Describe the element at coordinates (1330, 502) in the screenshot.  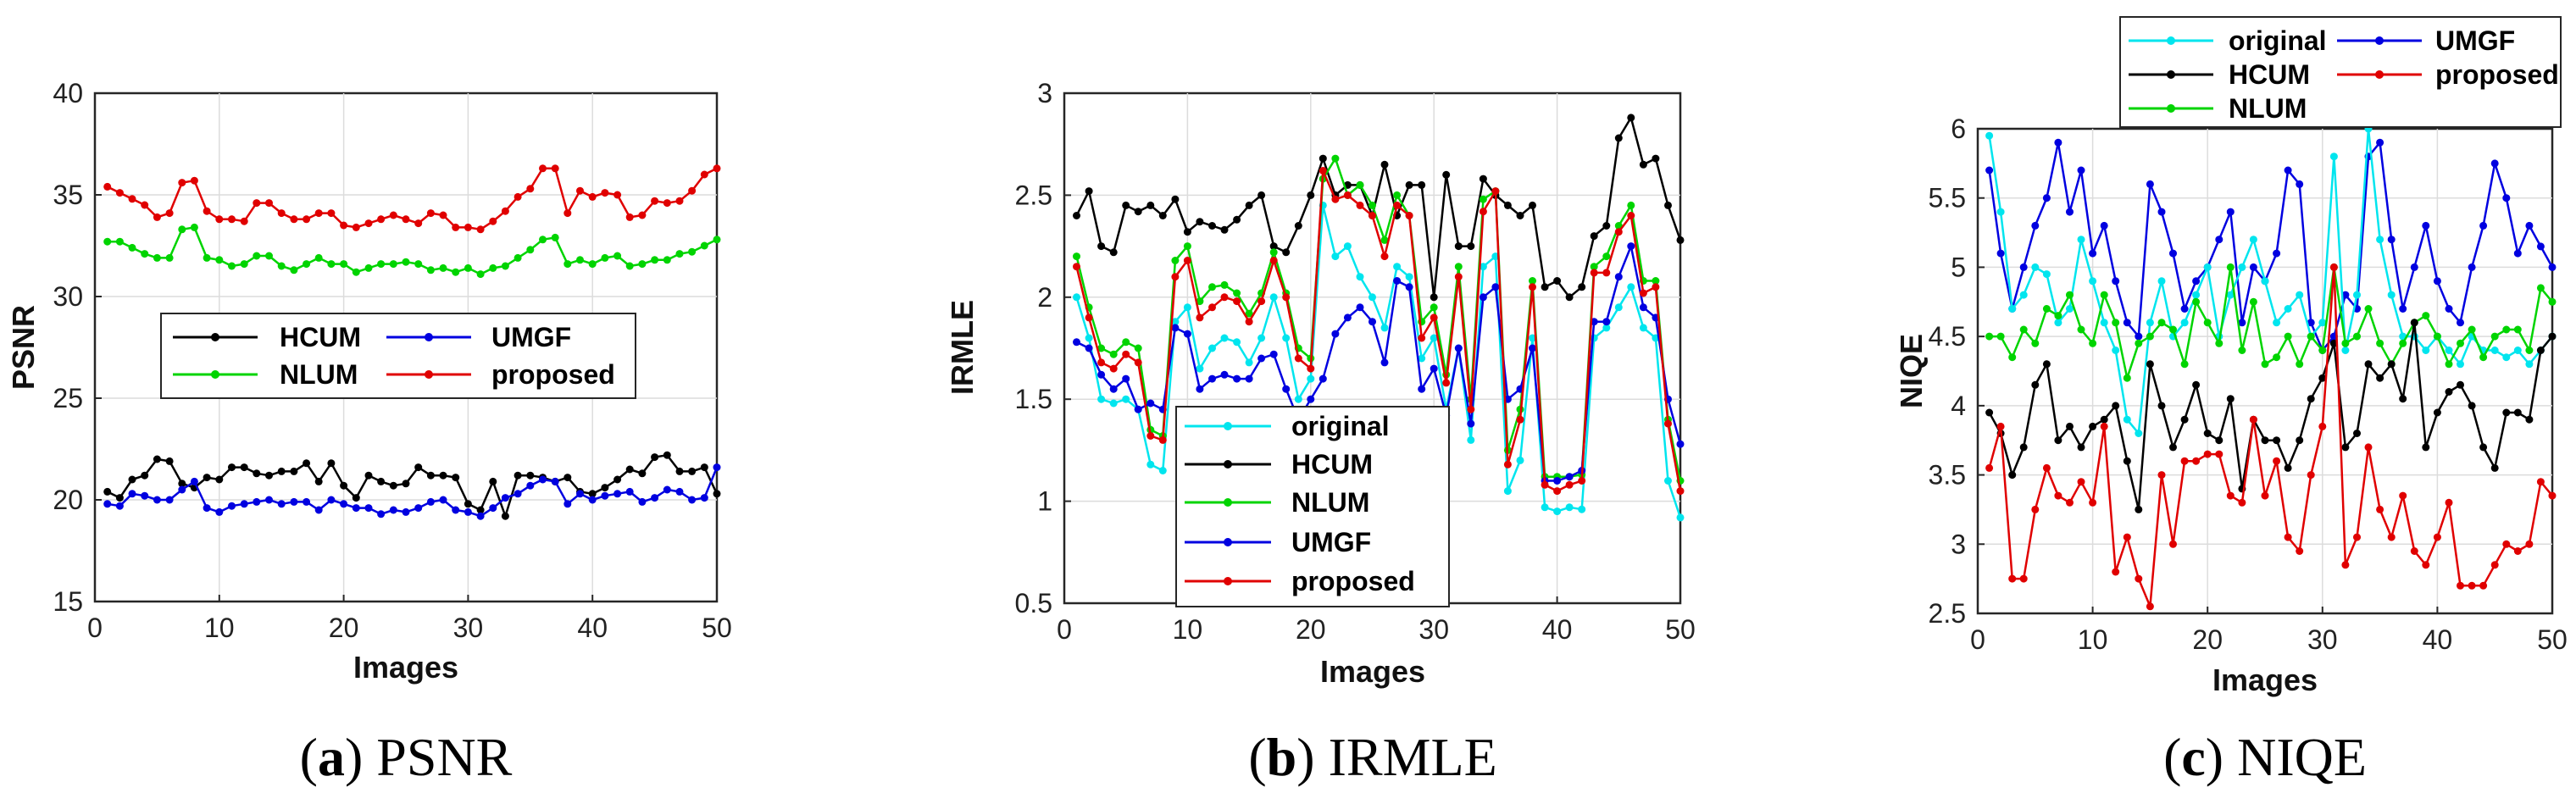
I see `legend-label: NLUM` at that location.